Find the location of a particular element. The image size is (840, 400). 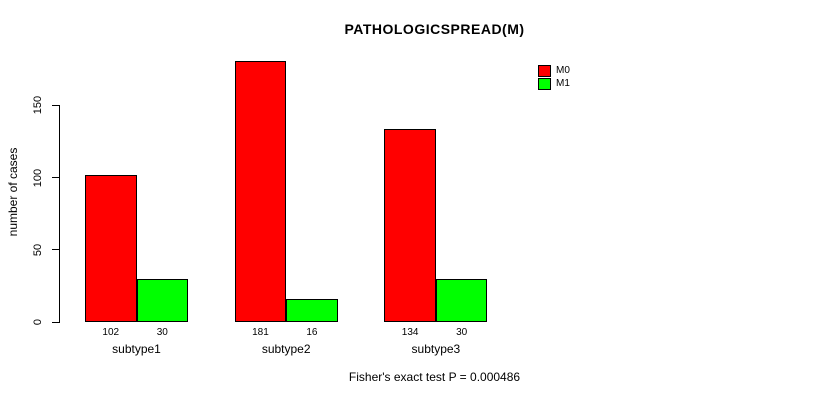

legend: M0 M1 is located at coordinates (554, 78).